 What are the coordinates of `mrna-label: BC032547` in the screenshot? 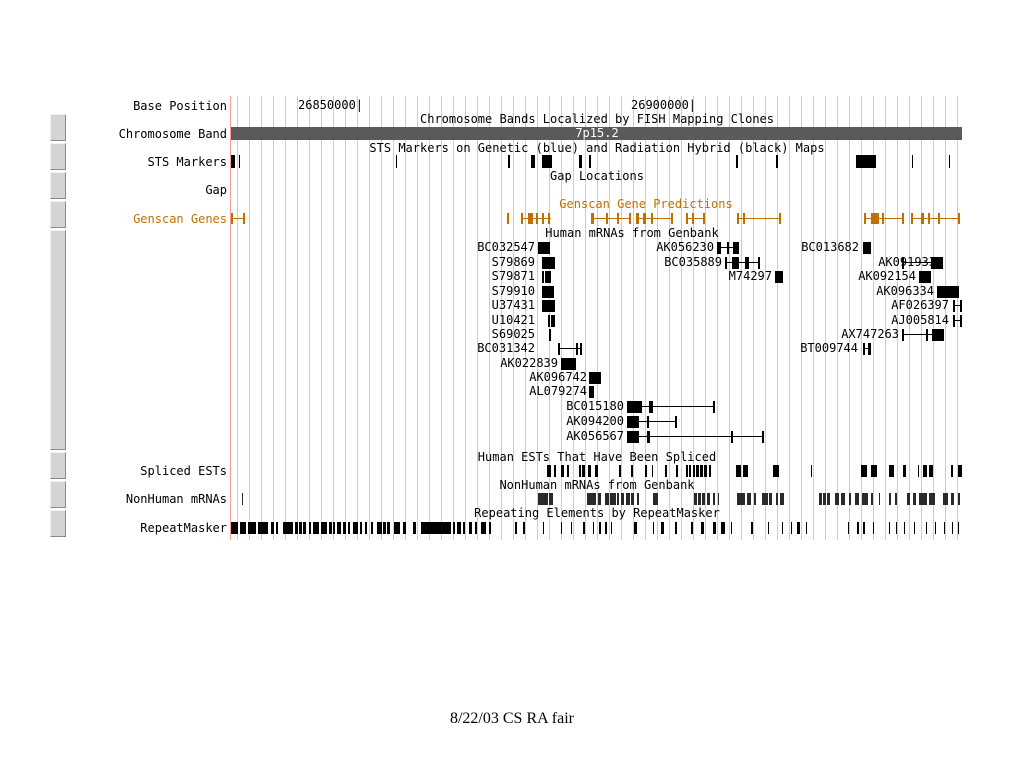 It's located at (506, 247).